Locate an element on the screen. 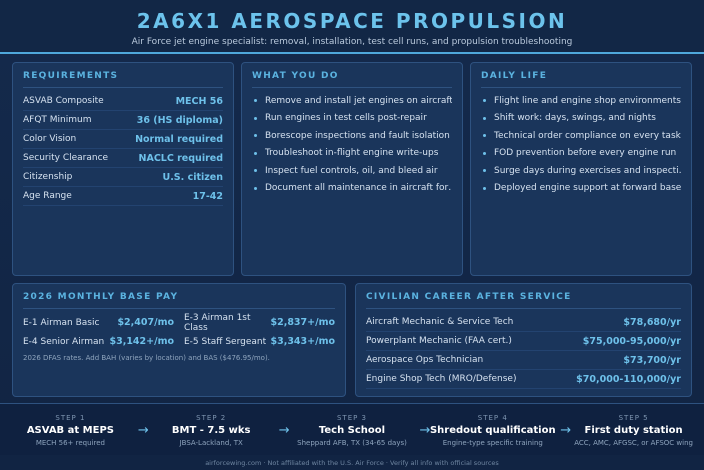 This screenshot has width=704, height=470. row-label: E-4 Senior Airman is located at coordinates (64, 341).